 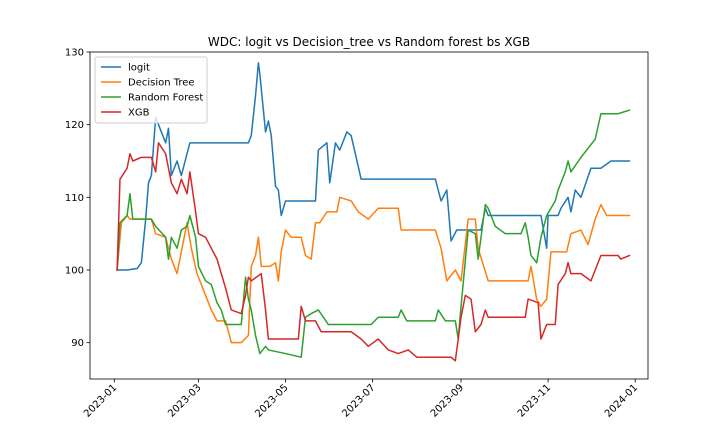 What do you see at coordinates (74, 198) in the screenshot?
I see `y-tick-label: 110` at bounding box center [74, 198].